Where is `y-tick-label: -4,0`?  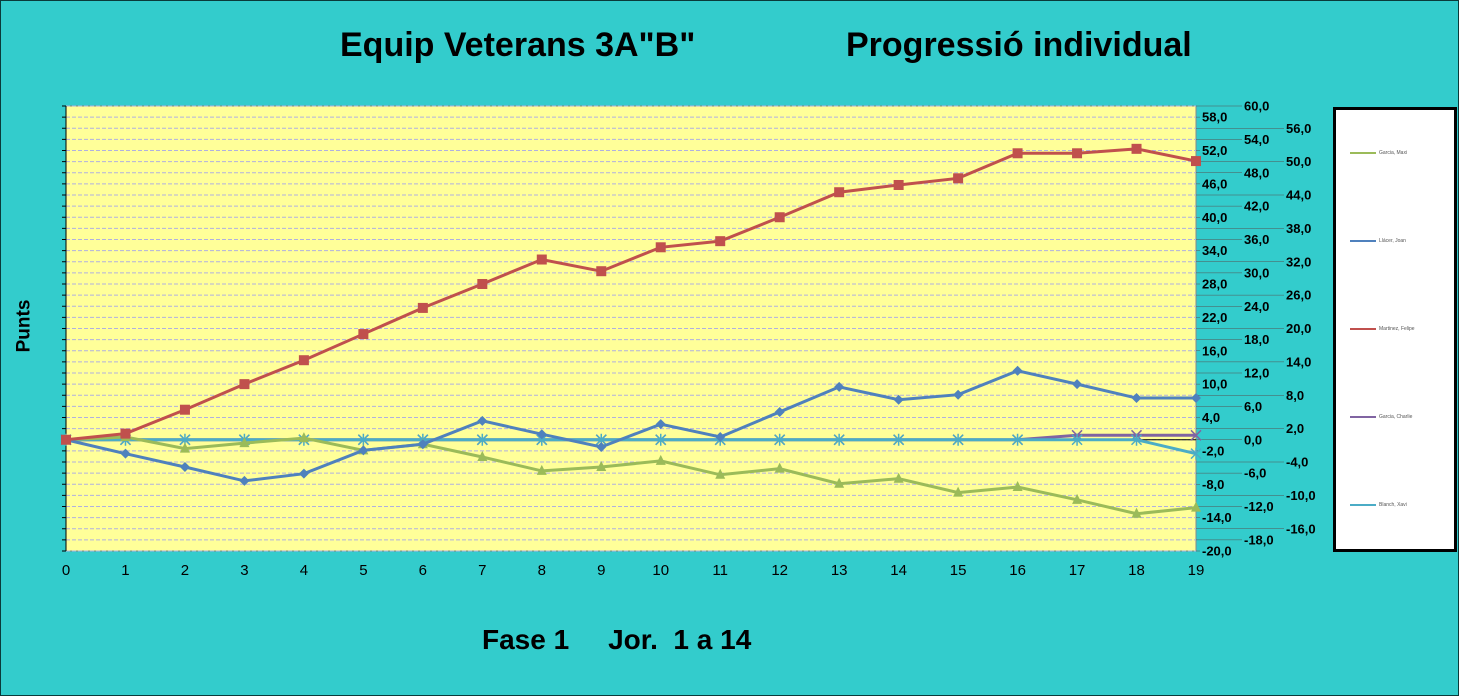
y-tick-label: -4,0 is located at coordinates (1297, 462).